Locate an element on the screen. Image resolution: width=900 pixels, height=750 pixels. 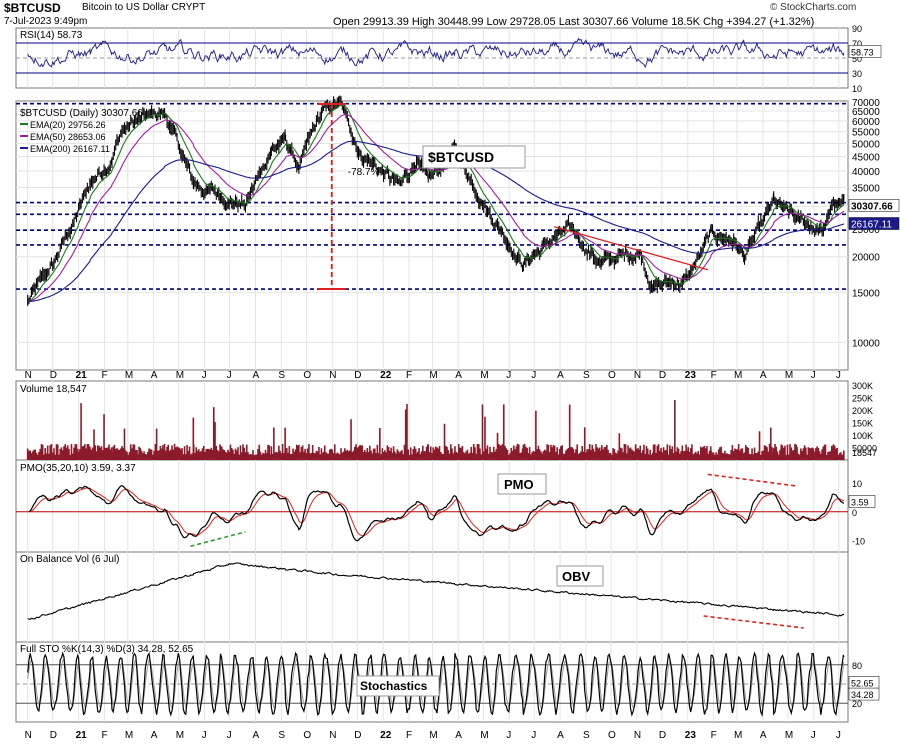
obv-title: On Balance Vol (6 Jul) is located at coordinates (70, 559).